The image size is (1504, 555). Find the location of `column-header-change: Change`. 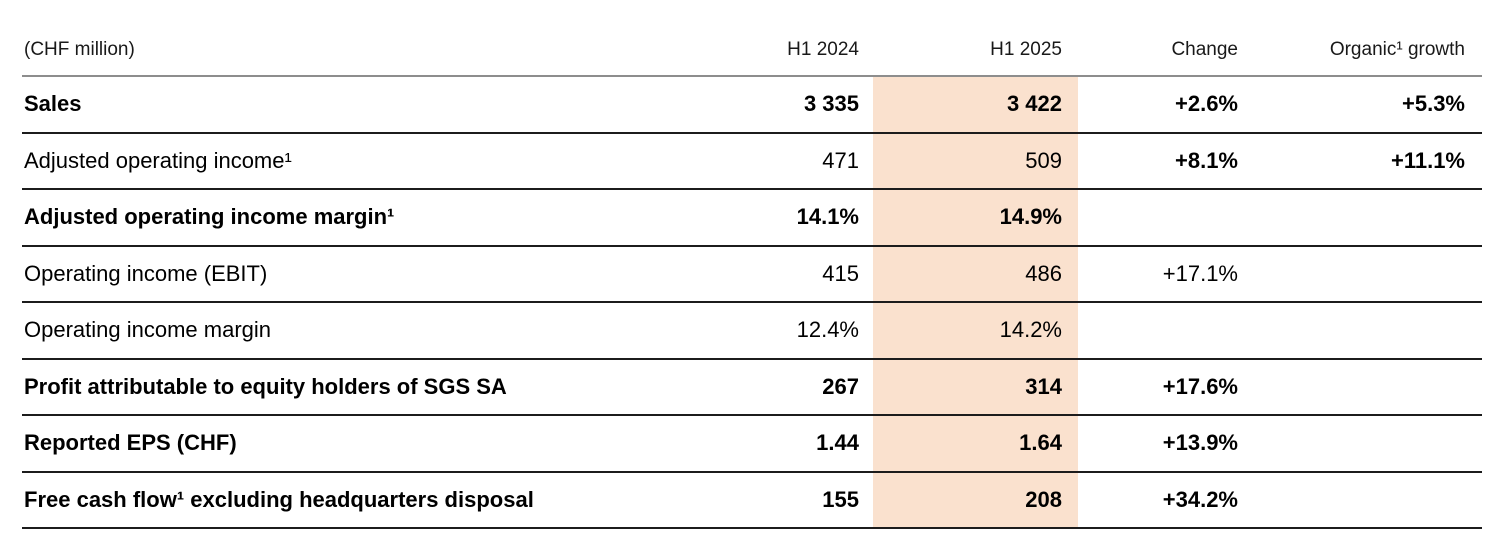

column-header-change: Change is located at coordinates (1204, 49).